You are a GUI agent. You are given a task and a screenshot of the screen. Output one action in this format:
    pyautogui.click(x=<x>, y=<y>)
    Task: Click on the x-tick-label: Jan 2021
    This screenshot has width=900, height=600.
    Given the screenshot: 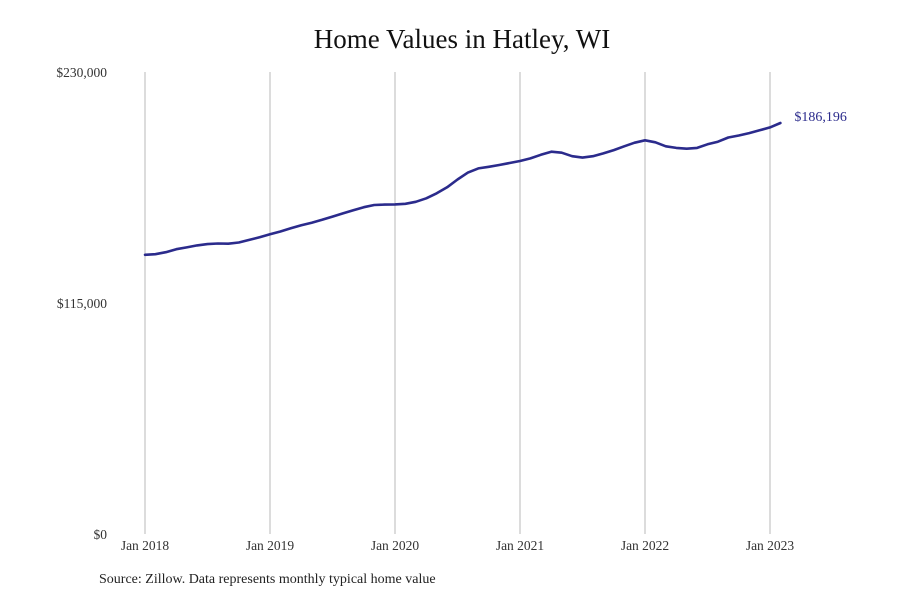 What is the action you would take?
    pyautogui.click(x=520, y=545)
    